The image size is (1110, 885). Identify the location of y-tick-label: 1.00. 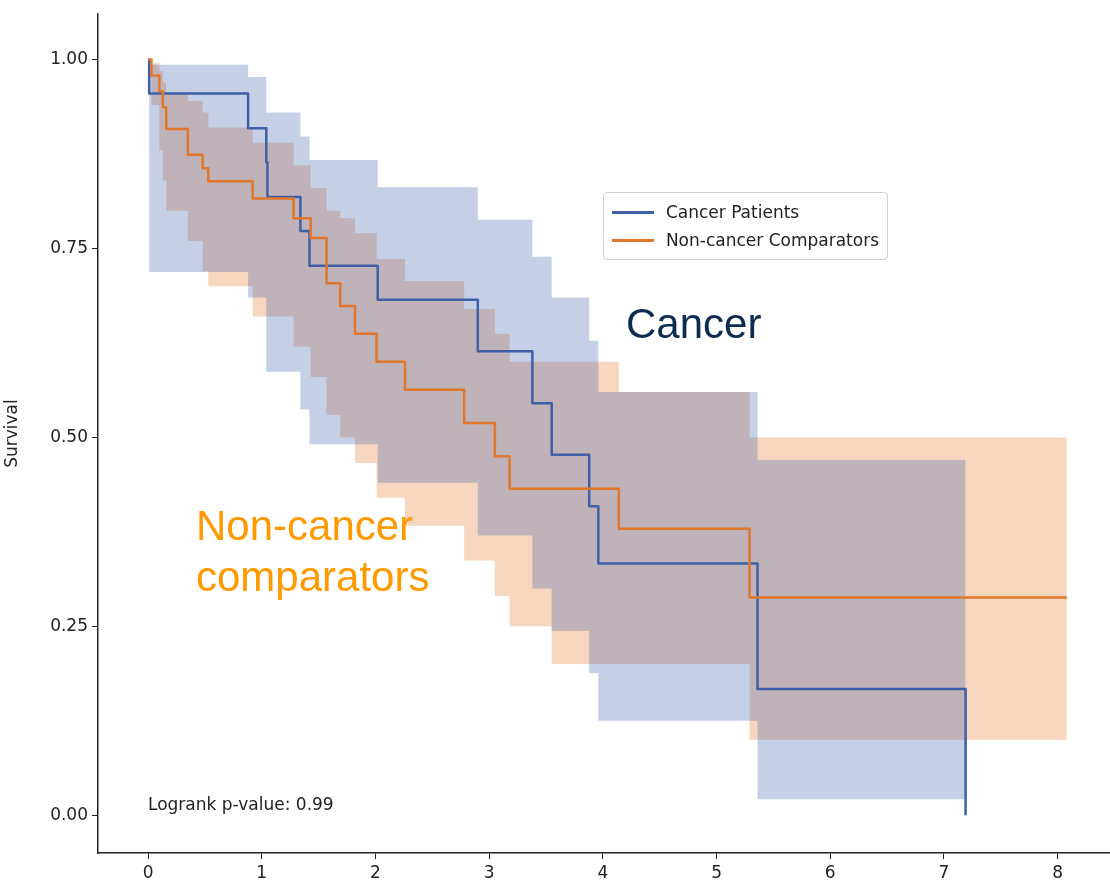
(69, 57).